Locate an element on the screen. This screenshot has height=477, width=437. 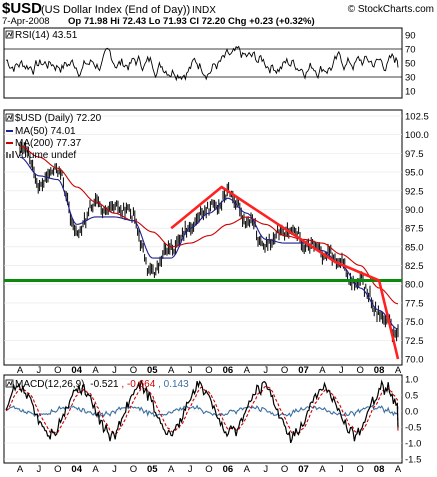
price-tick-label: 90.0 is located at coordinates (414, 210).